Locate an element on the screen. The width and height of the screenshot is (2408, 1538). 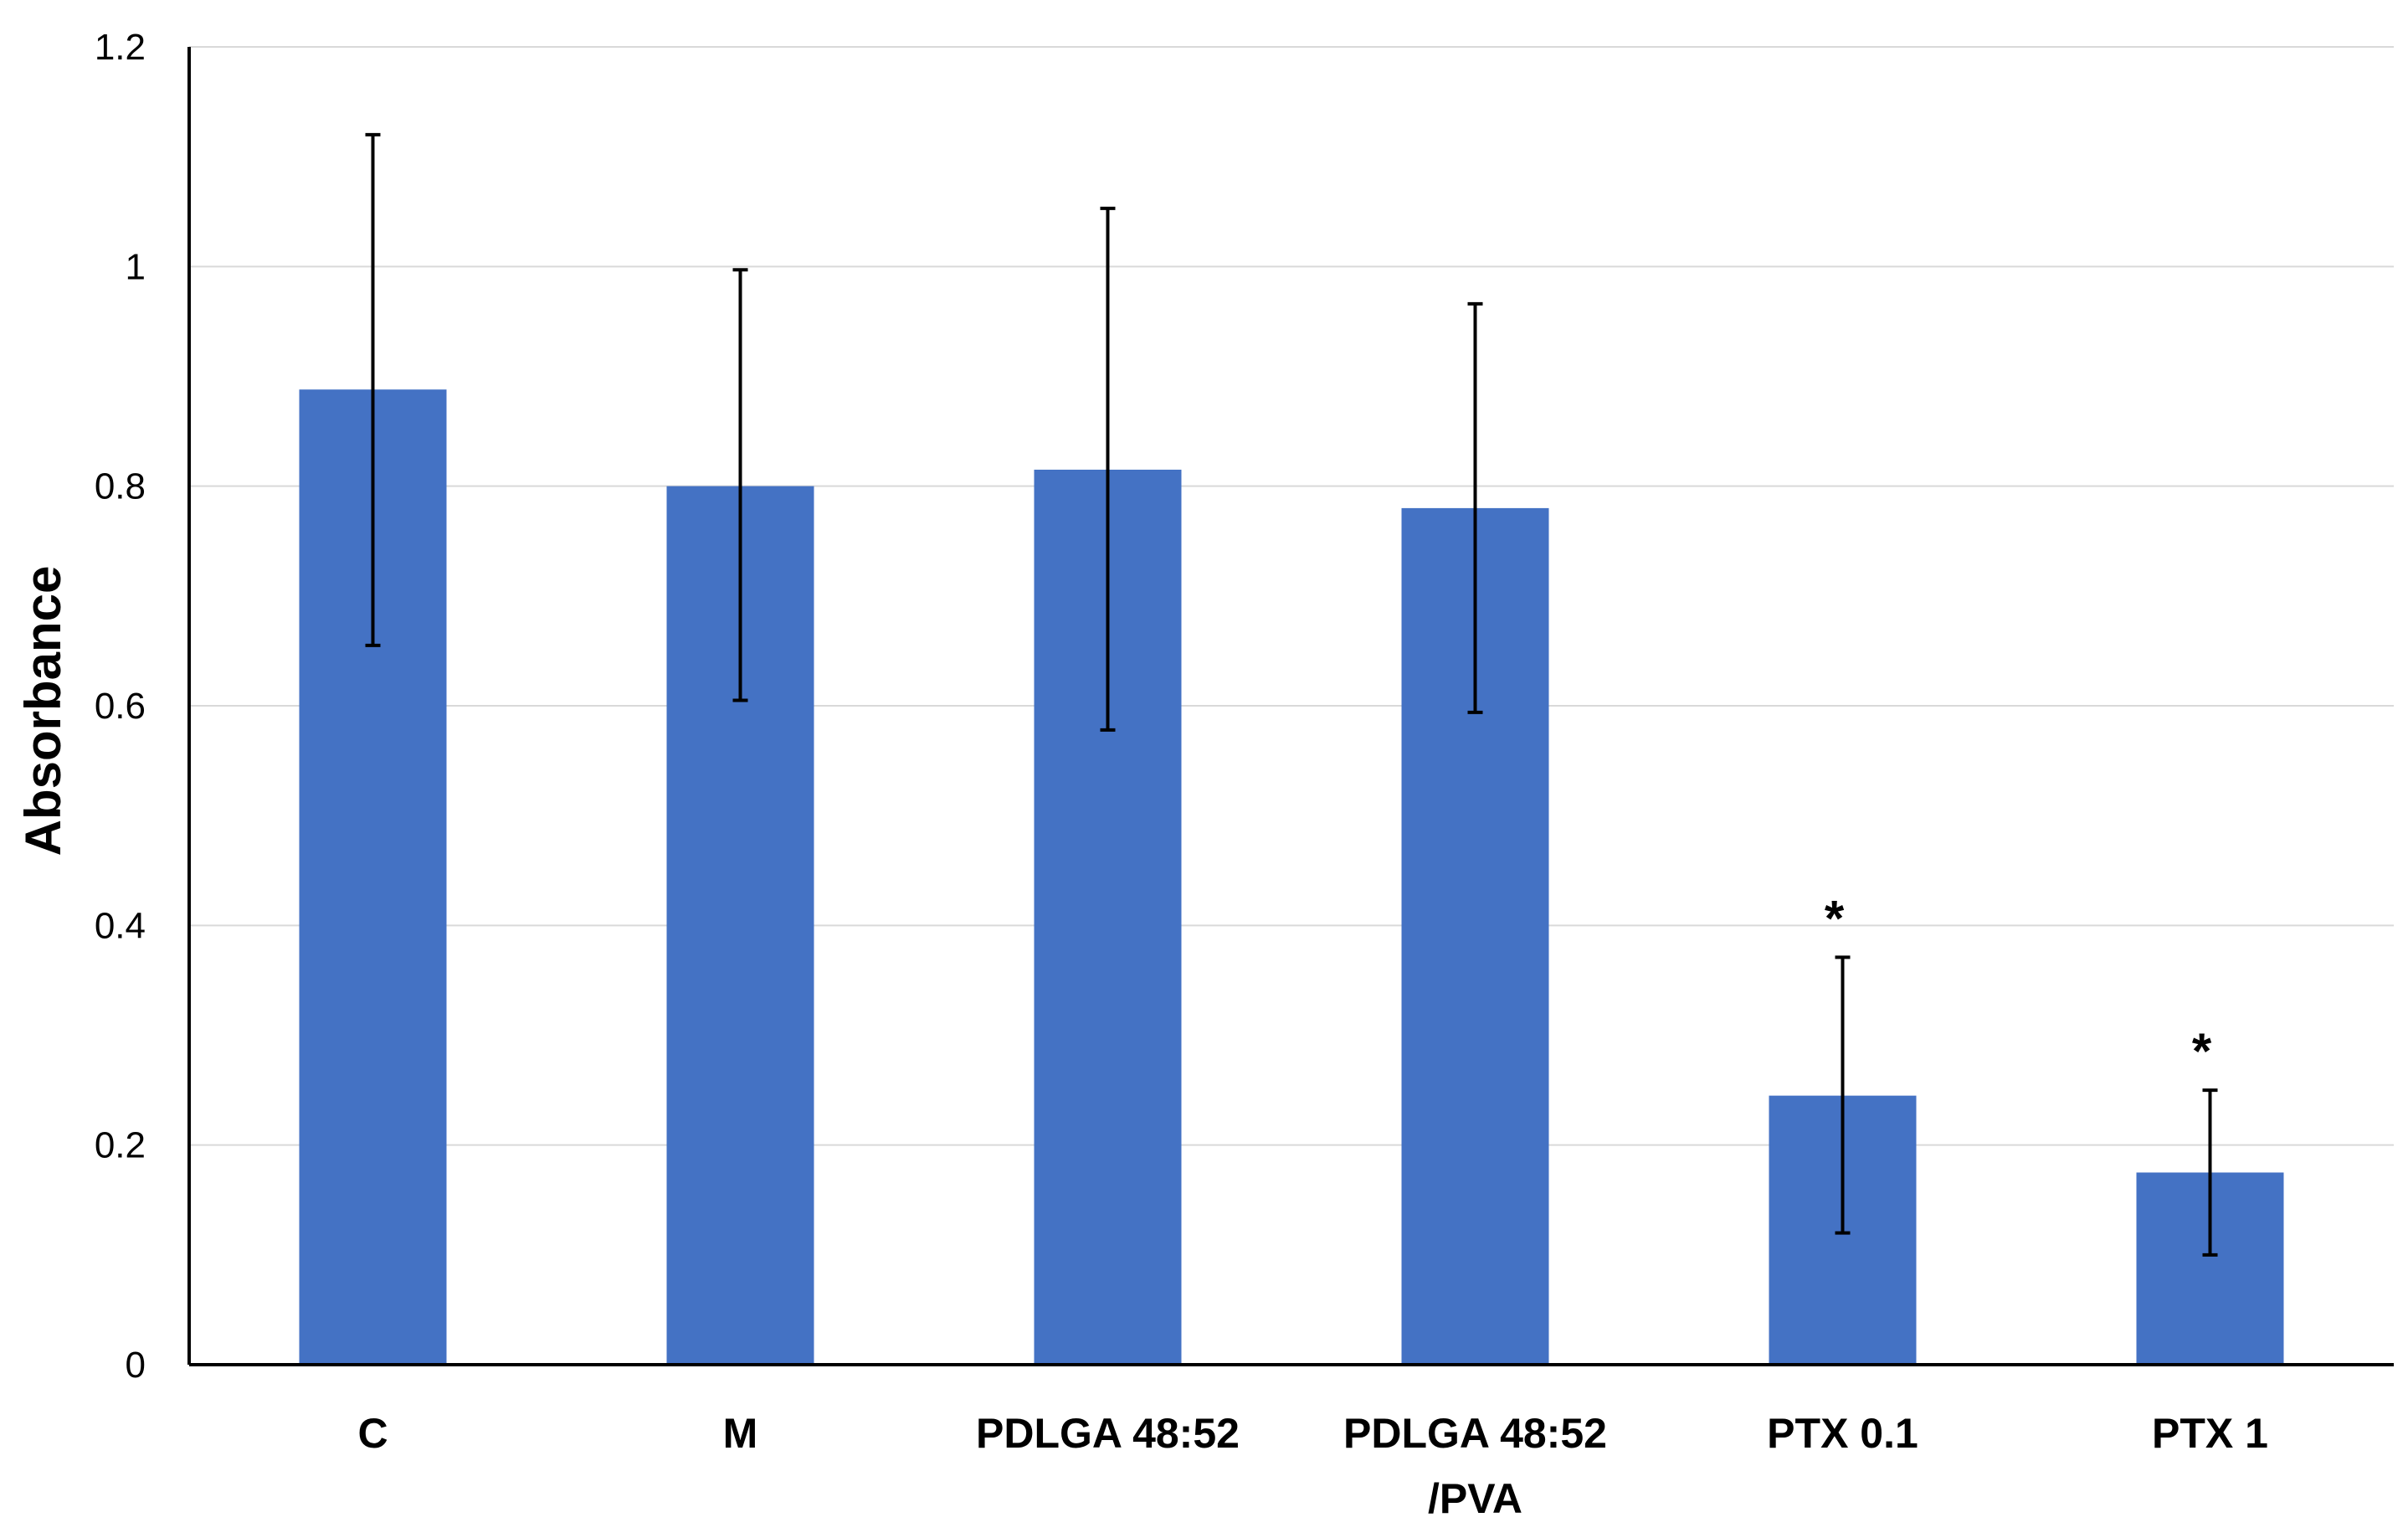
x-category-label: PTX 0.1 is located at coordinates (1842, 1433).